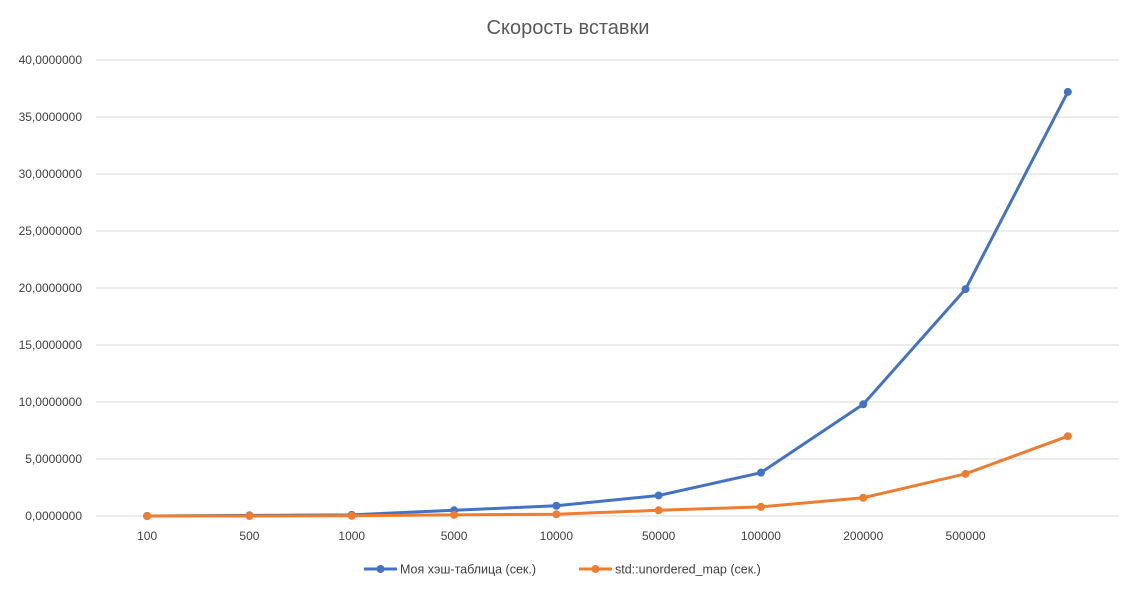 This screenshot has height=590, width=1137. What do you see at coordinates (249, 536) in the screenshot?
I see `x-tick-label: 500` at bounding box center [249, 536].